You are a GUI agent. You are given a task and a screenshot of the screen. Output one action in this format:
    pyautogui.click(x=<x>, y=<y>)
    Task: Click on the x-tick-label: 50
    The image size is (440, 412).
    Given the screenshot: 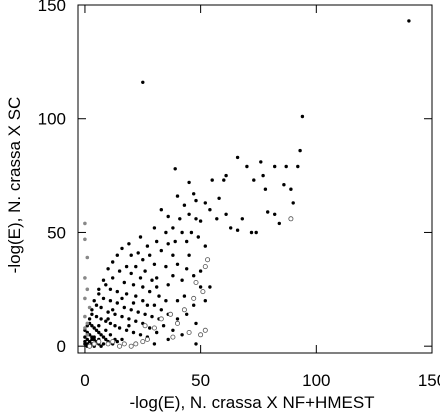 What is the action you would take?
    pyautogui.click(x=200, y=380)
    